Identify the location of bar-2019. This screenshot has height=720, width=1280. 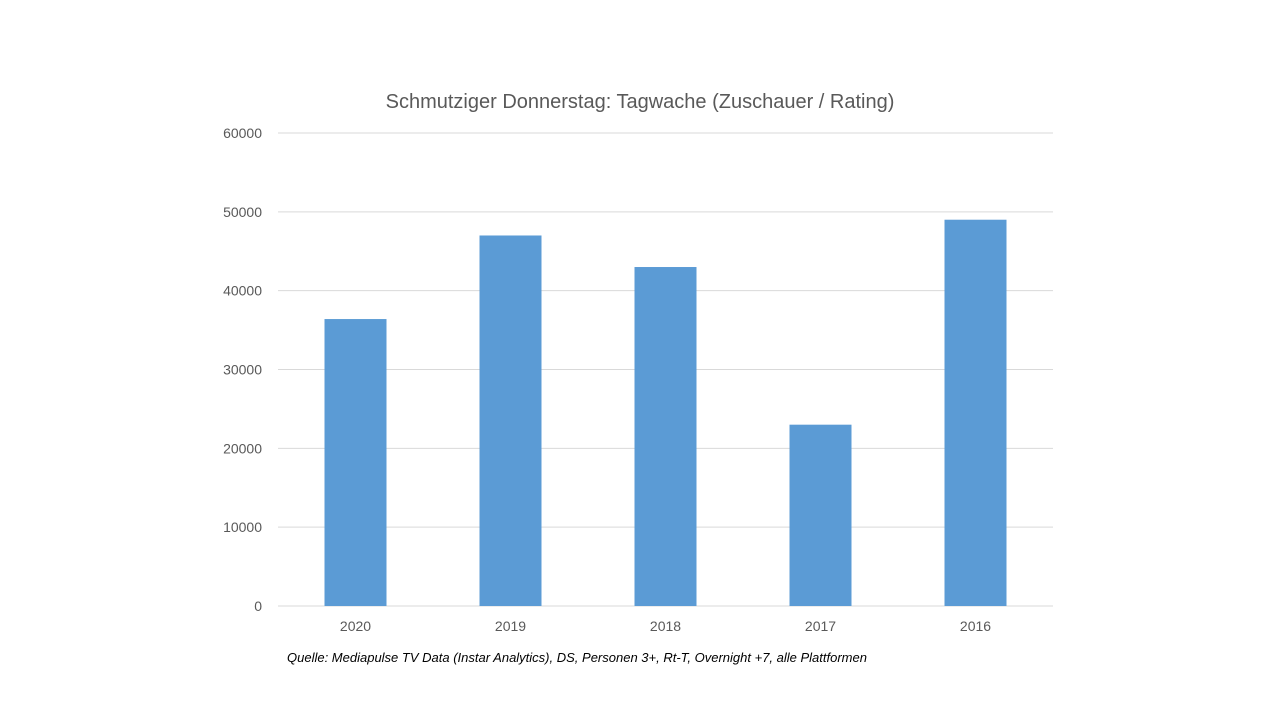
(510, 420).